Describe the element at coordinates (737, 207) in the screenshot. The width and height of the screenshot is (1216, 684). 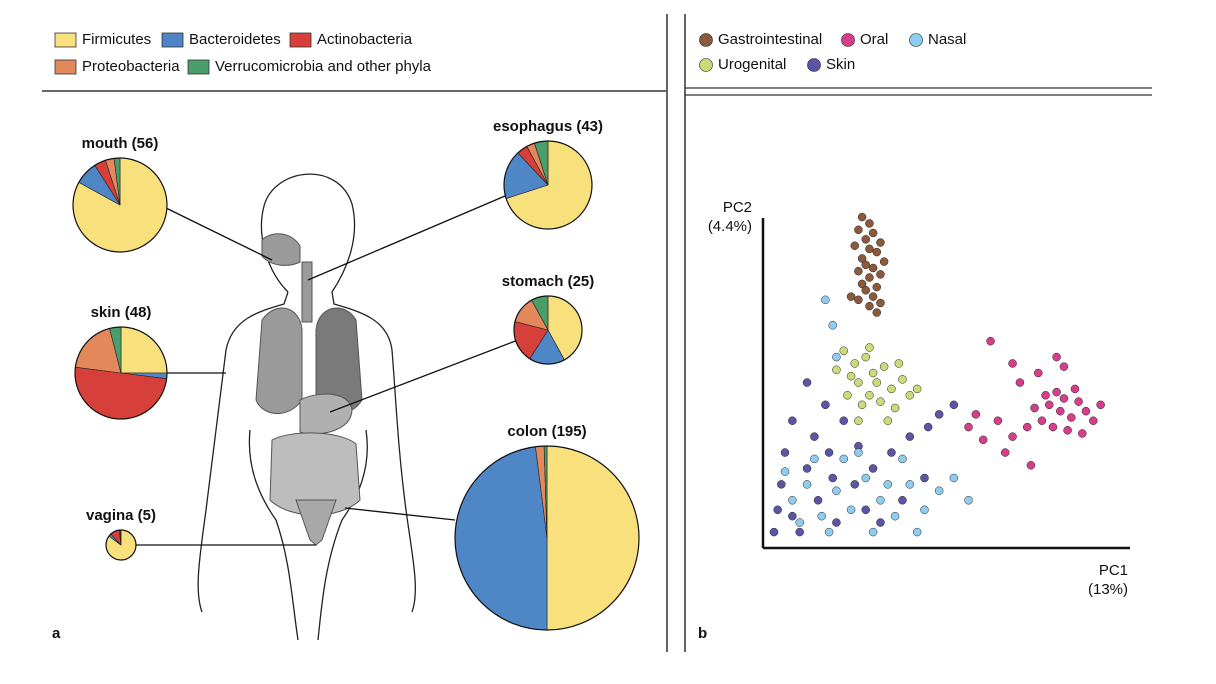
I see `y-axis-label: PC2` at that location.